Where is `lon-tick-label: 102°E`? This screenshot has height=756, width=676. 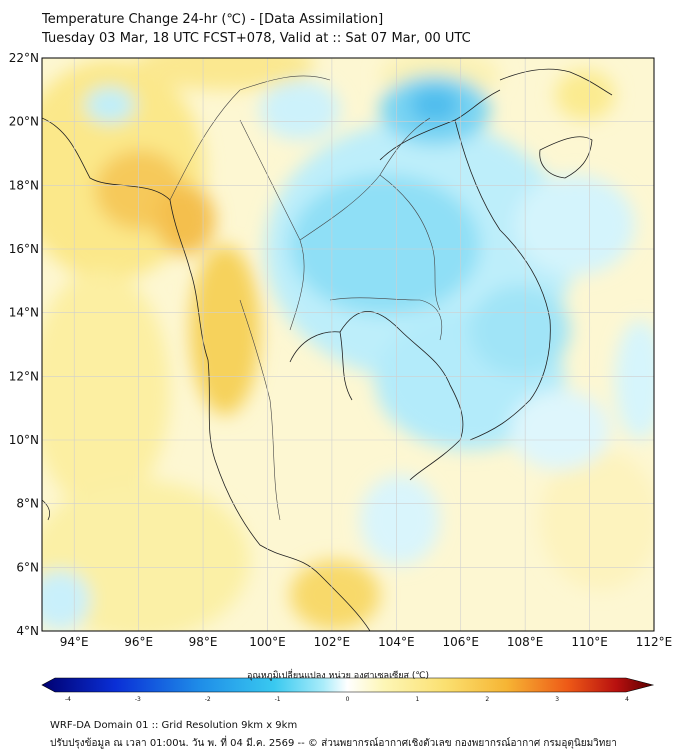
lon-tick-label: 102°E is located at coordinates (332, 642).